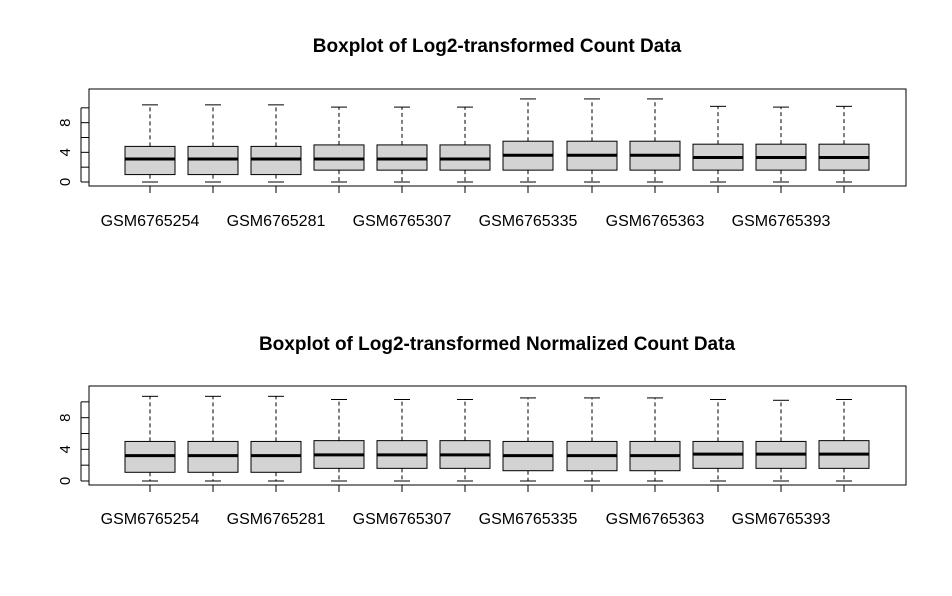 The width and height of the screenshot is (952, 596). I want to click on chart-title: Boxplot of Log2-transformed Count Data, so click(497, 46).